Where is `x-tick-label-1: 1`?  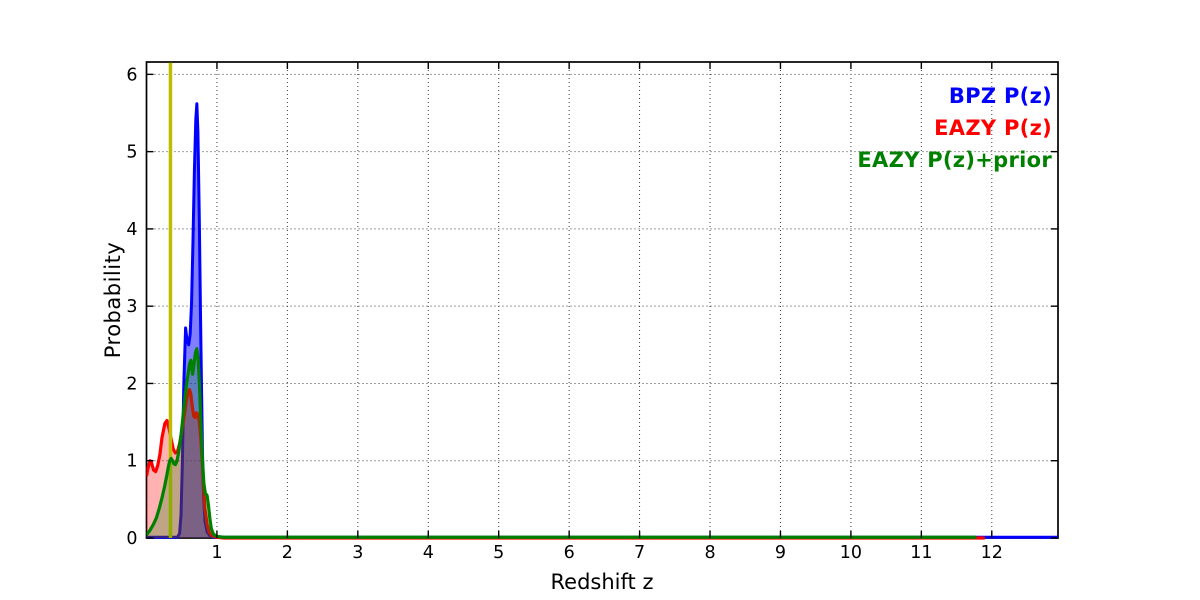
x-tick-label-1: 1 is located at coordinates (216, 553).